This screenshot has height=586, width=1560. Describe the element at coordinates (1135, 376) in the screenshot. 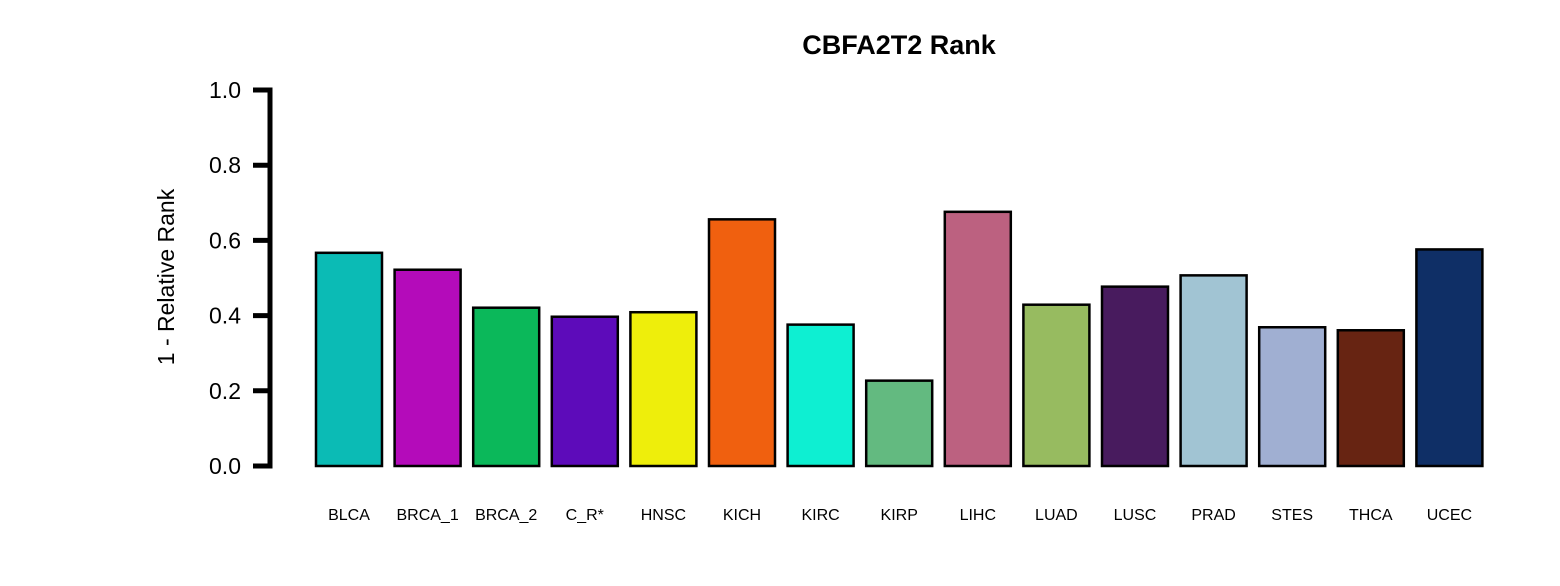

I see `bar-lusc` at that location.